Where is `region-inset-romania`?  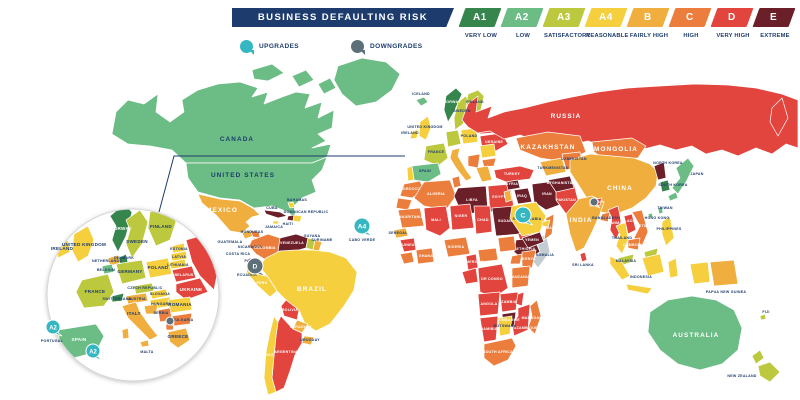 region-inset-romania is located at coordinates (180, 305).